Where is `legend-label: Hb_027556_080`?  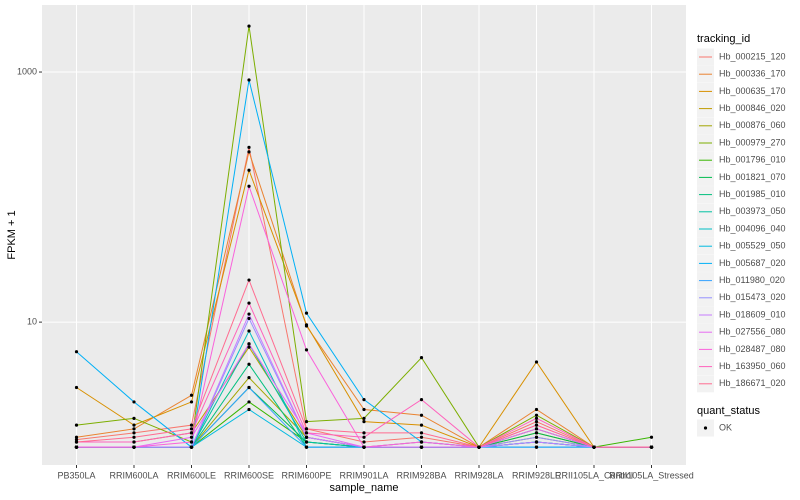 legend-label: Hb_027556_080 is located at coordinates (752, 332).